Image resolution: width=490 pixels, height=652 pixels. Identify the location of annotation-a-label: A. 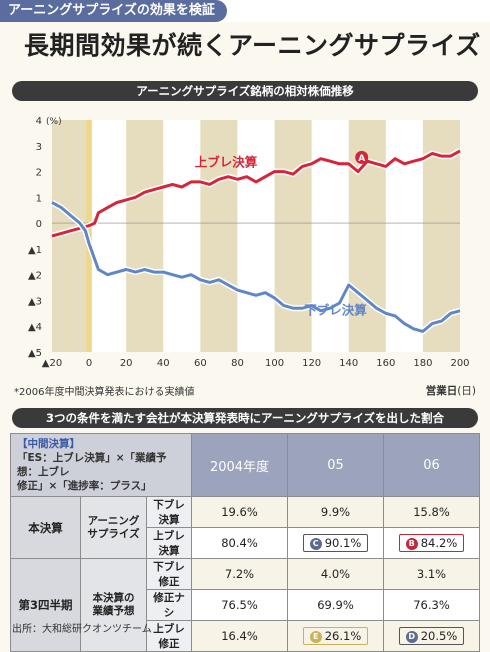
(361, 159).